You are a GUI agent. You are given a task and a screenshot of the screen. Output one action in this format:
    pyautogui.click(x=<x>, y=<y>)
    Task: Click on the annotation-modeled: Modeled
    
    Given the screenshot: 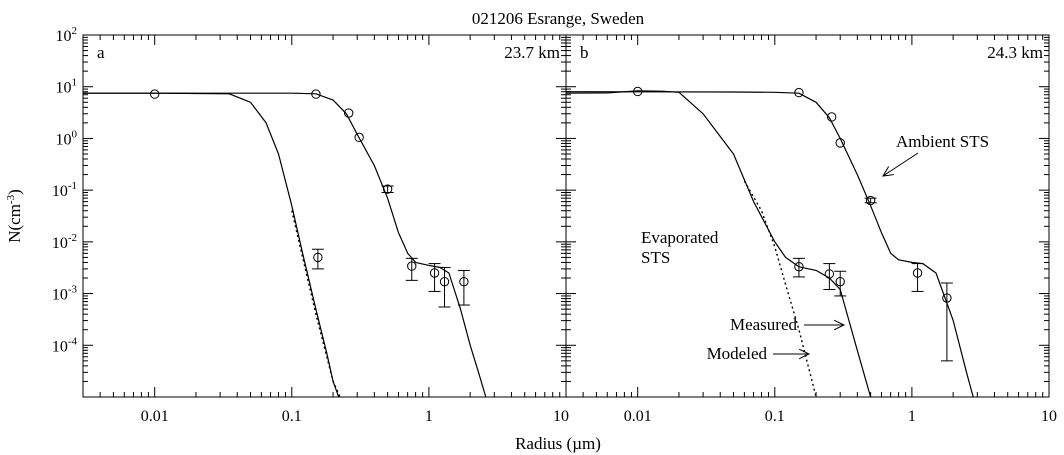 What is the action you would take?
    pyautogui.click(x=737, y=353)
    